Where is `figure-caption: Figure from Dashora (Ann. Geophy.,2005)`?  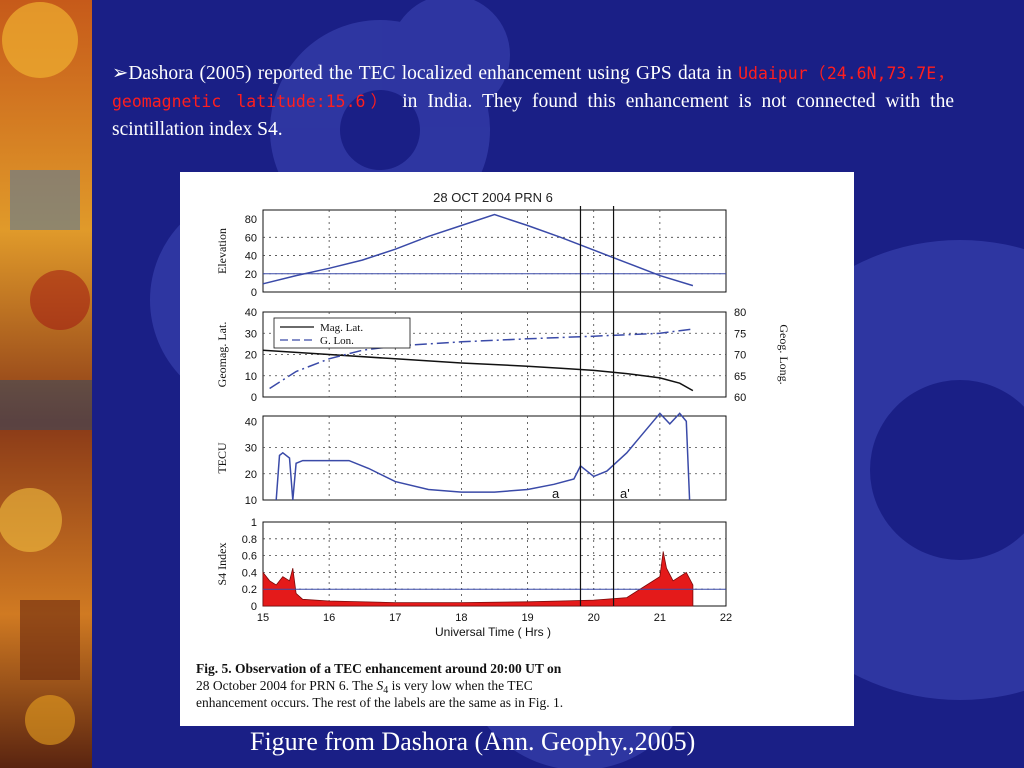
figure-caption: Figure from Dashora (Ann. Geophy.,2005) is located at coordinates (473, 741).